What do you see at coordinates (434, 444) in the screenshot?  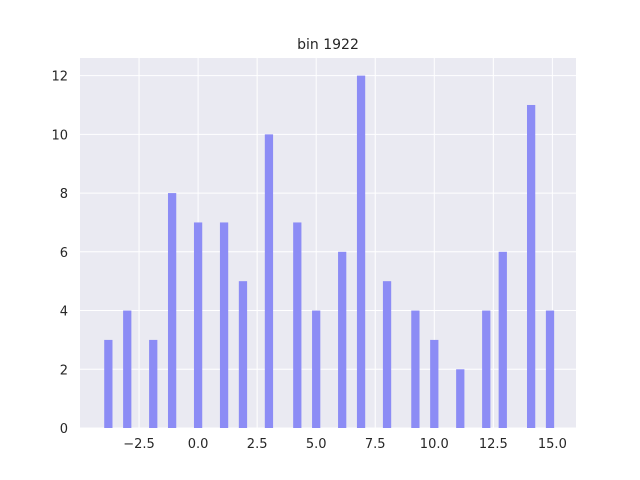 I see `x-tick-label: 10.0` at bounding box center [434, 444].